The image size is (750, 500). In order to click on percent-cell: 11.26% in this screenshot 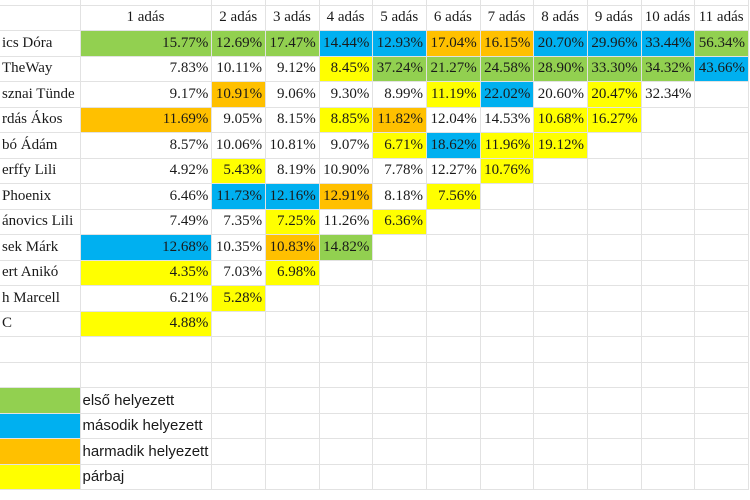, I will do `click(346, 221)`.